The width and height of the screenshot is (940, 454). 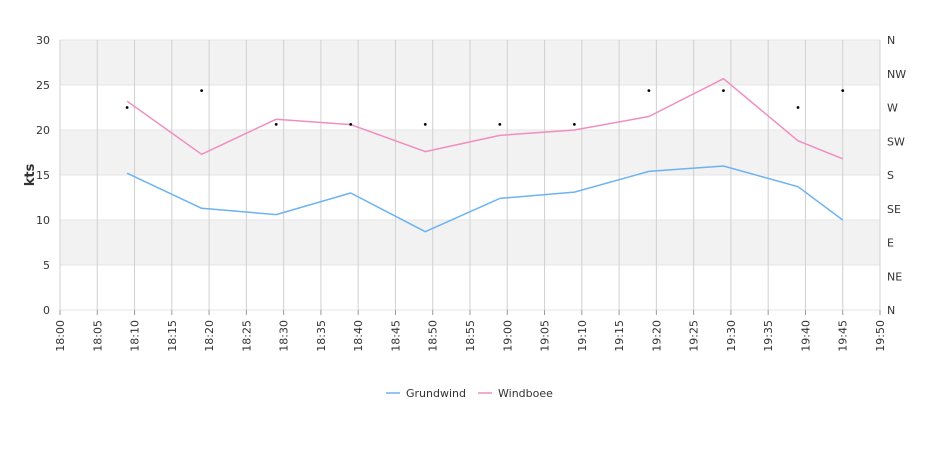 What do you see at coordinates (768, 336) in the screenshot?
I see `x-tick-label: 19:35` at bounding box center [768, 336].